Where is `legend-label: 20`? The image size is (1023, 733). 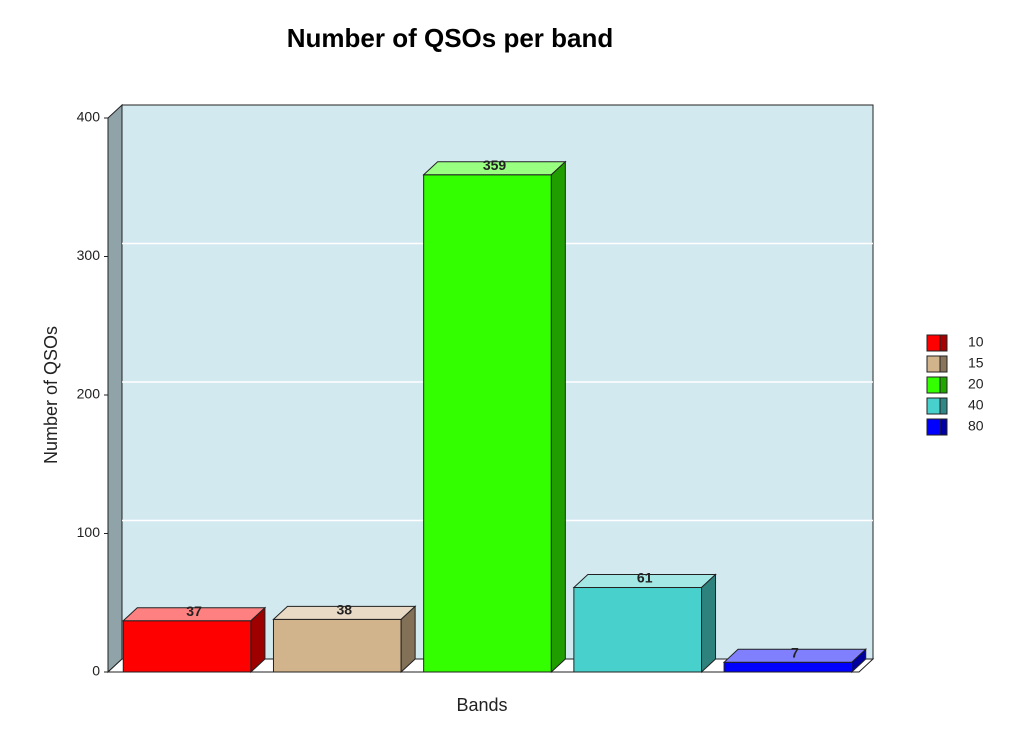 legend-label: 20 is located at coordinates (976, 384).